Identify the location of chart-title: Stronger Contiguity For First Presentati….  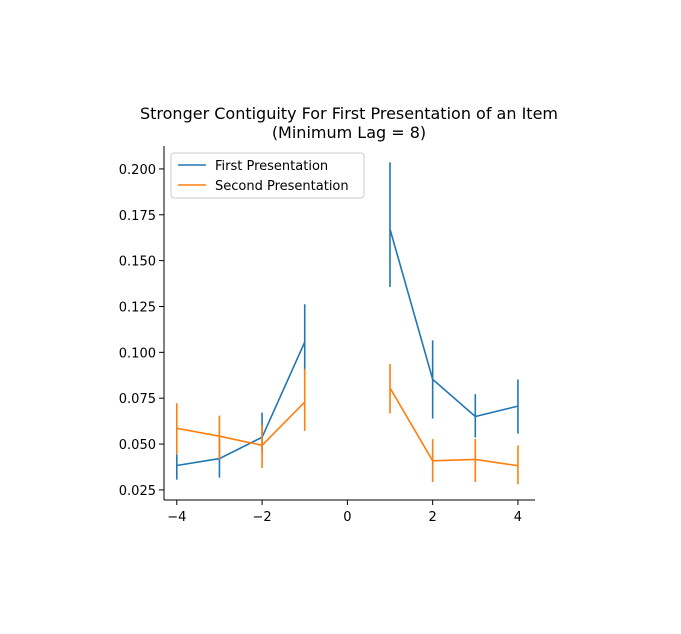
(349, 113).